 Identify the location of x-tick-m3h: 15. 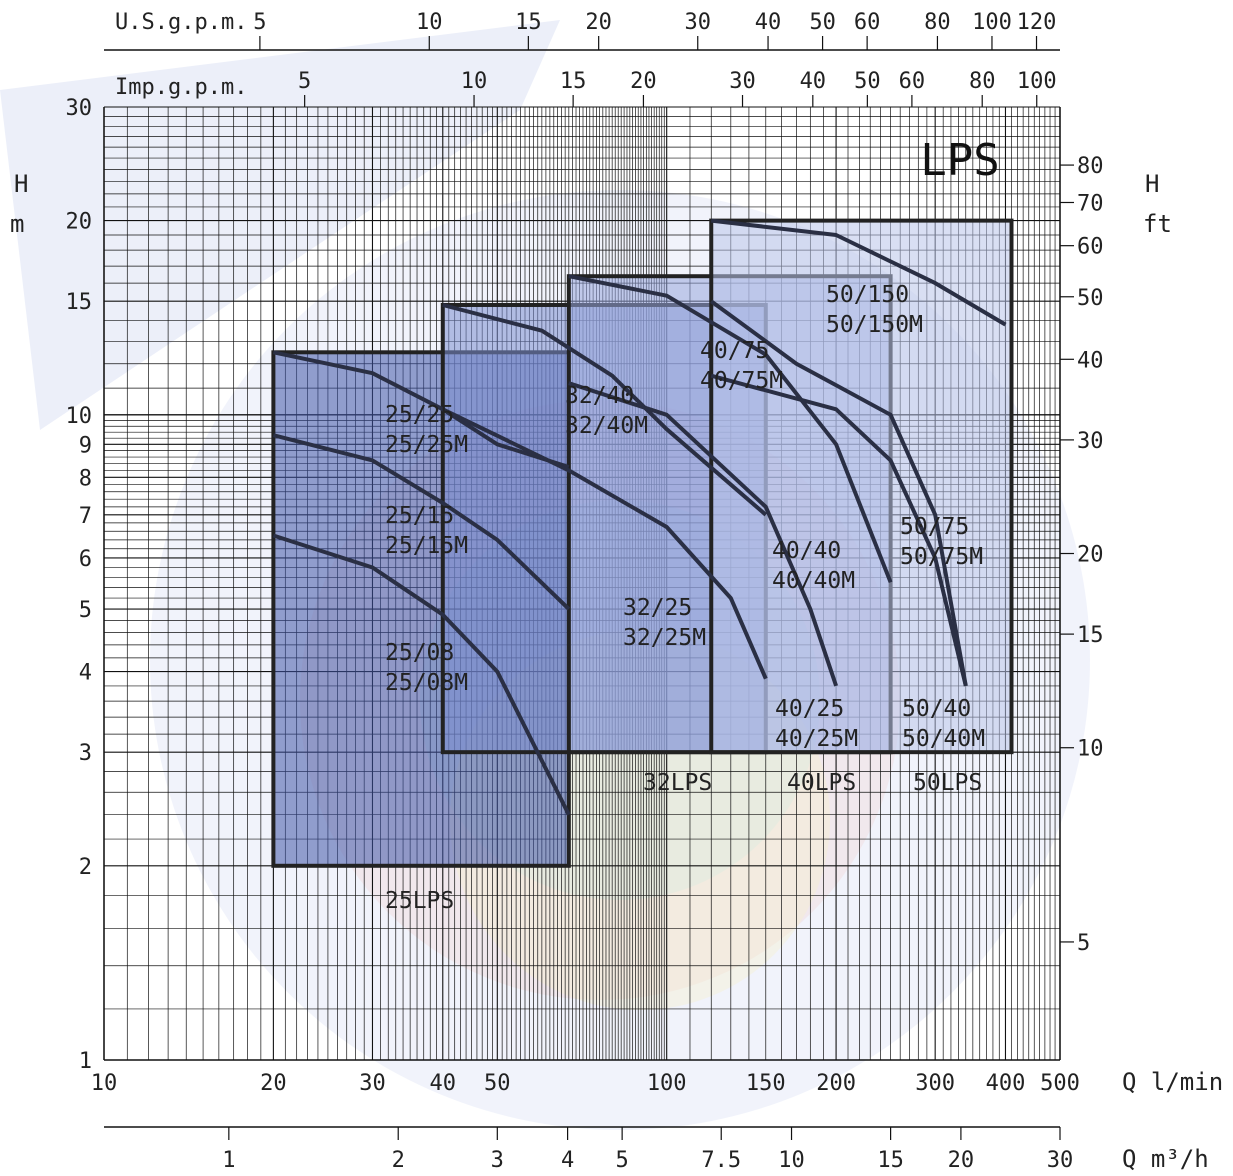
(890, 1160).